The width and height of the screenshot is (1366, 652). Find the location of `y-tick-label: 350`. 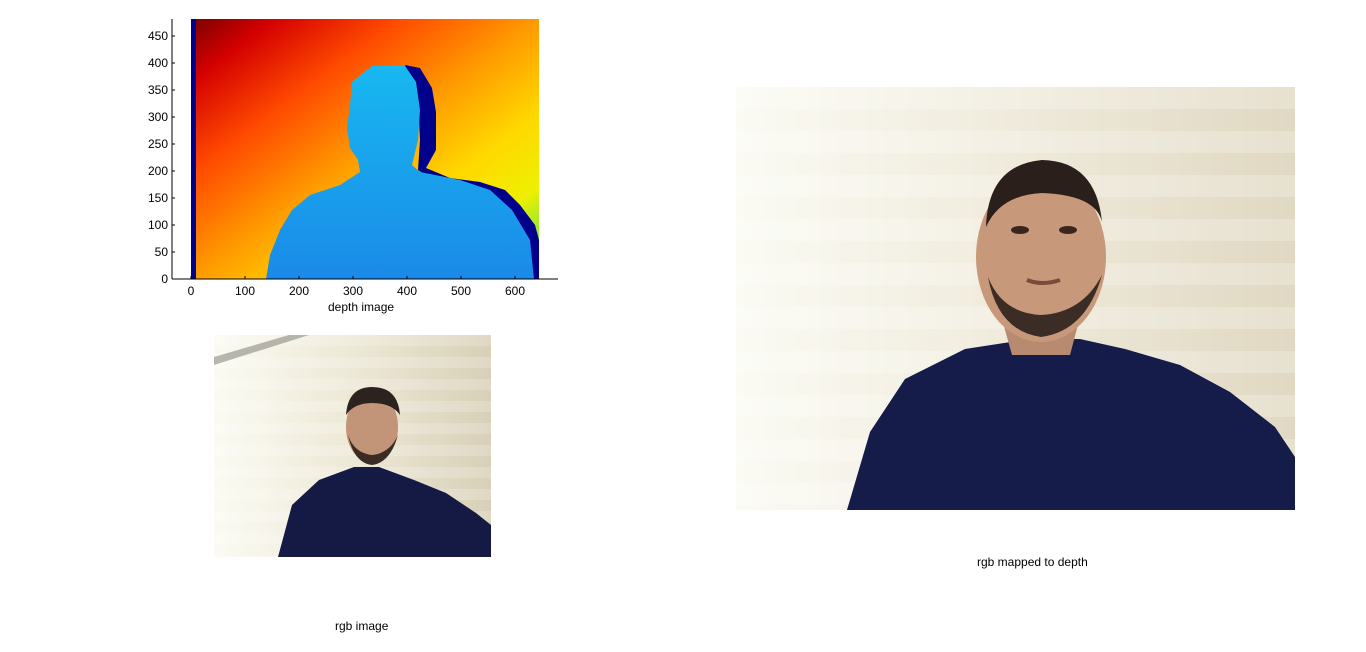

y-tick-label: 350 is located at coordinates (158, 90).